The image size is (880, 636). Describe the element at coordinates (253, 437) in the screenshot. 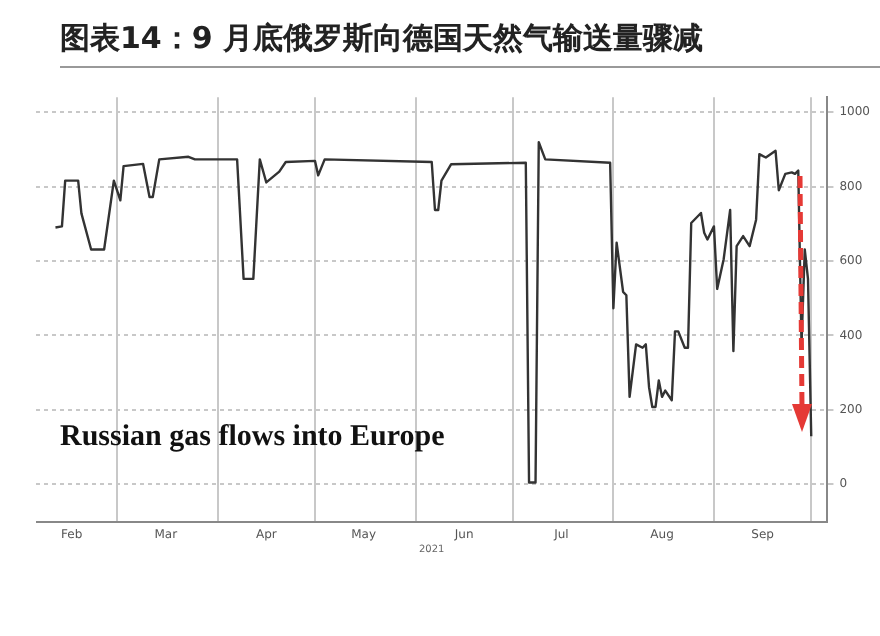

I see `annotation: Russian gas flows into Europe` at that location.